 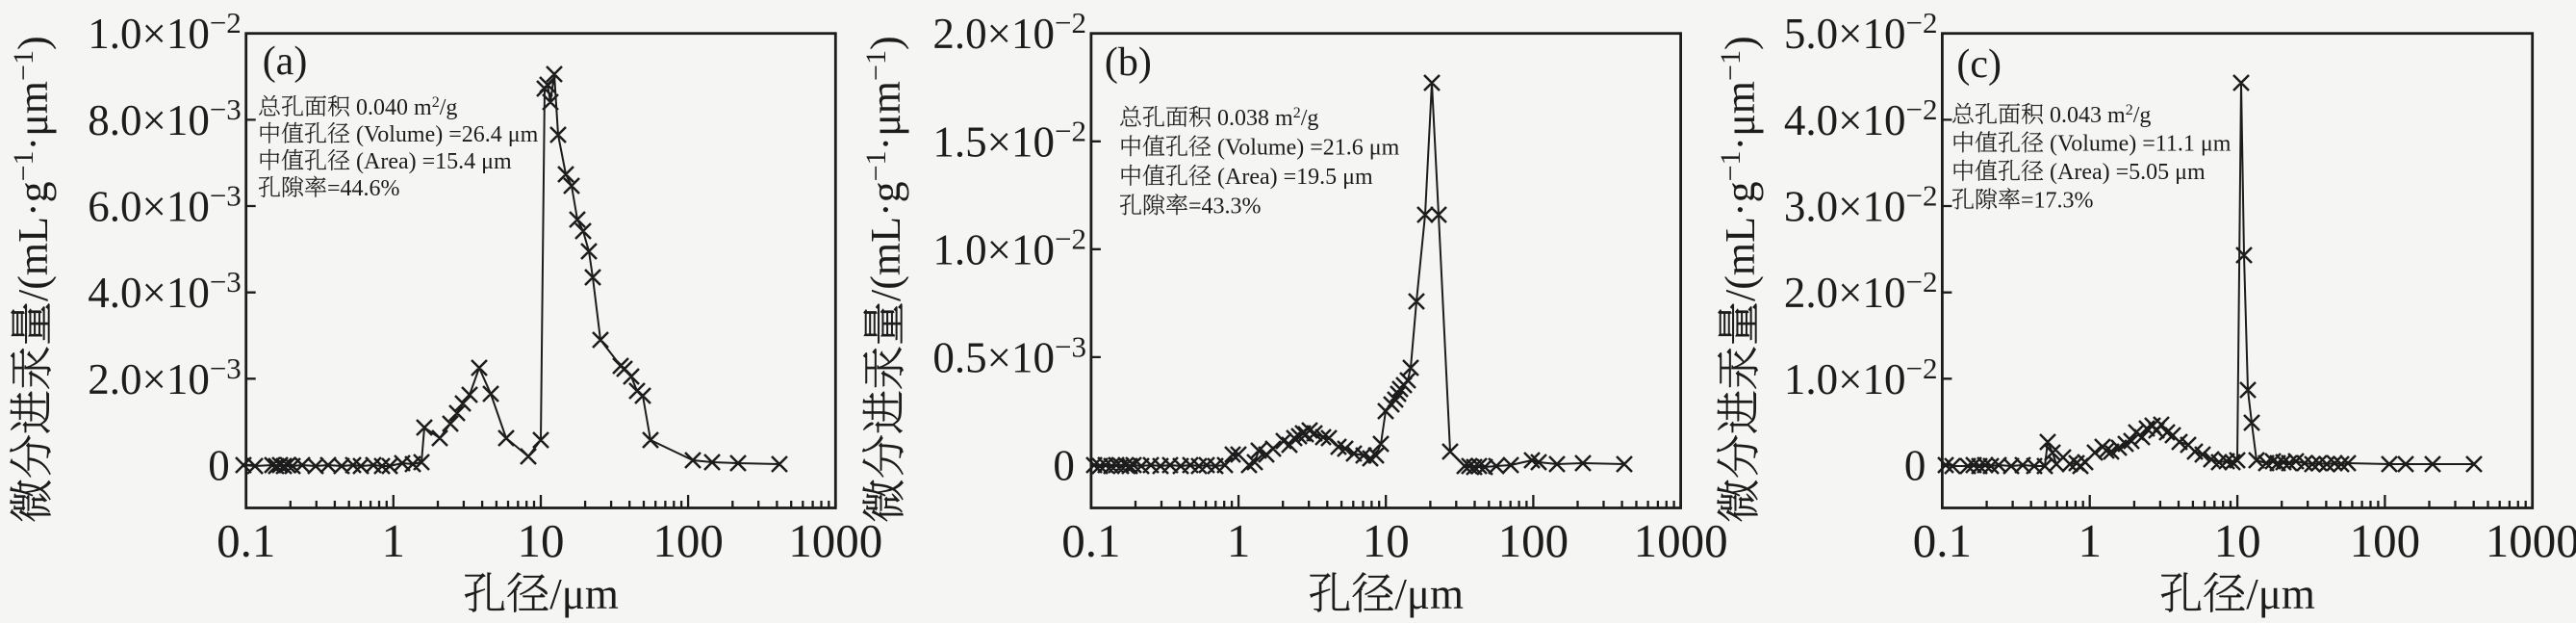 I want to click on svg-text: (Area) =19.5 μm, so click(x=1292, y=177).